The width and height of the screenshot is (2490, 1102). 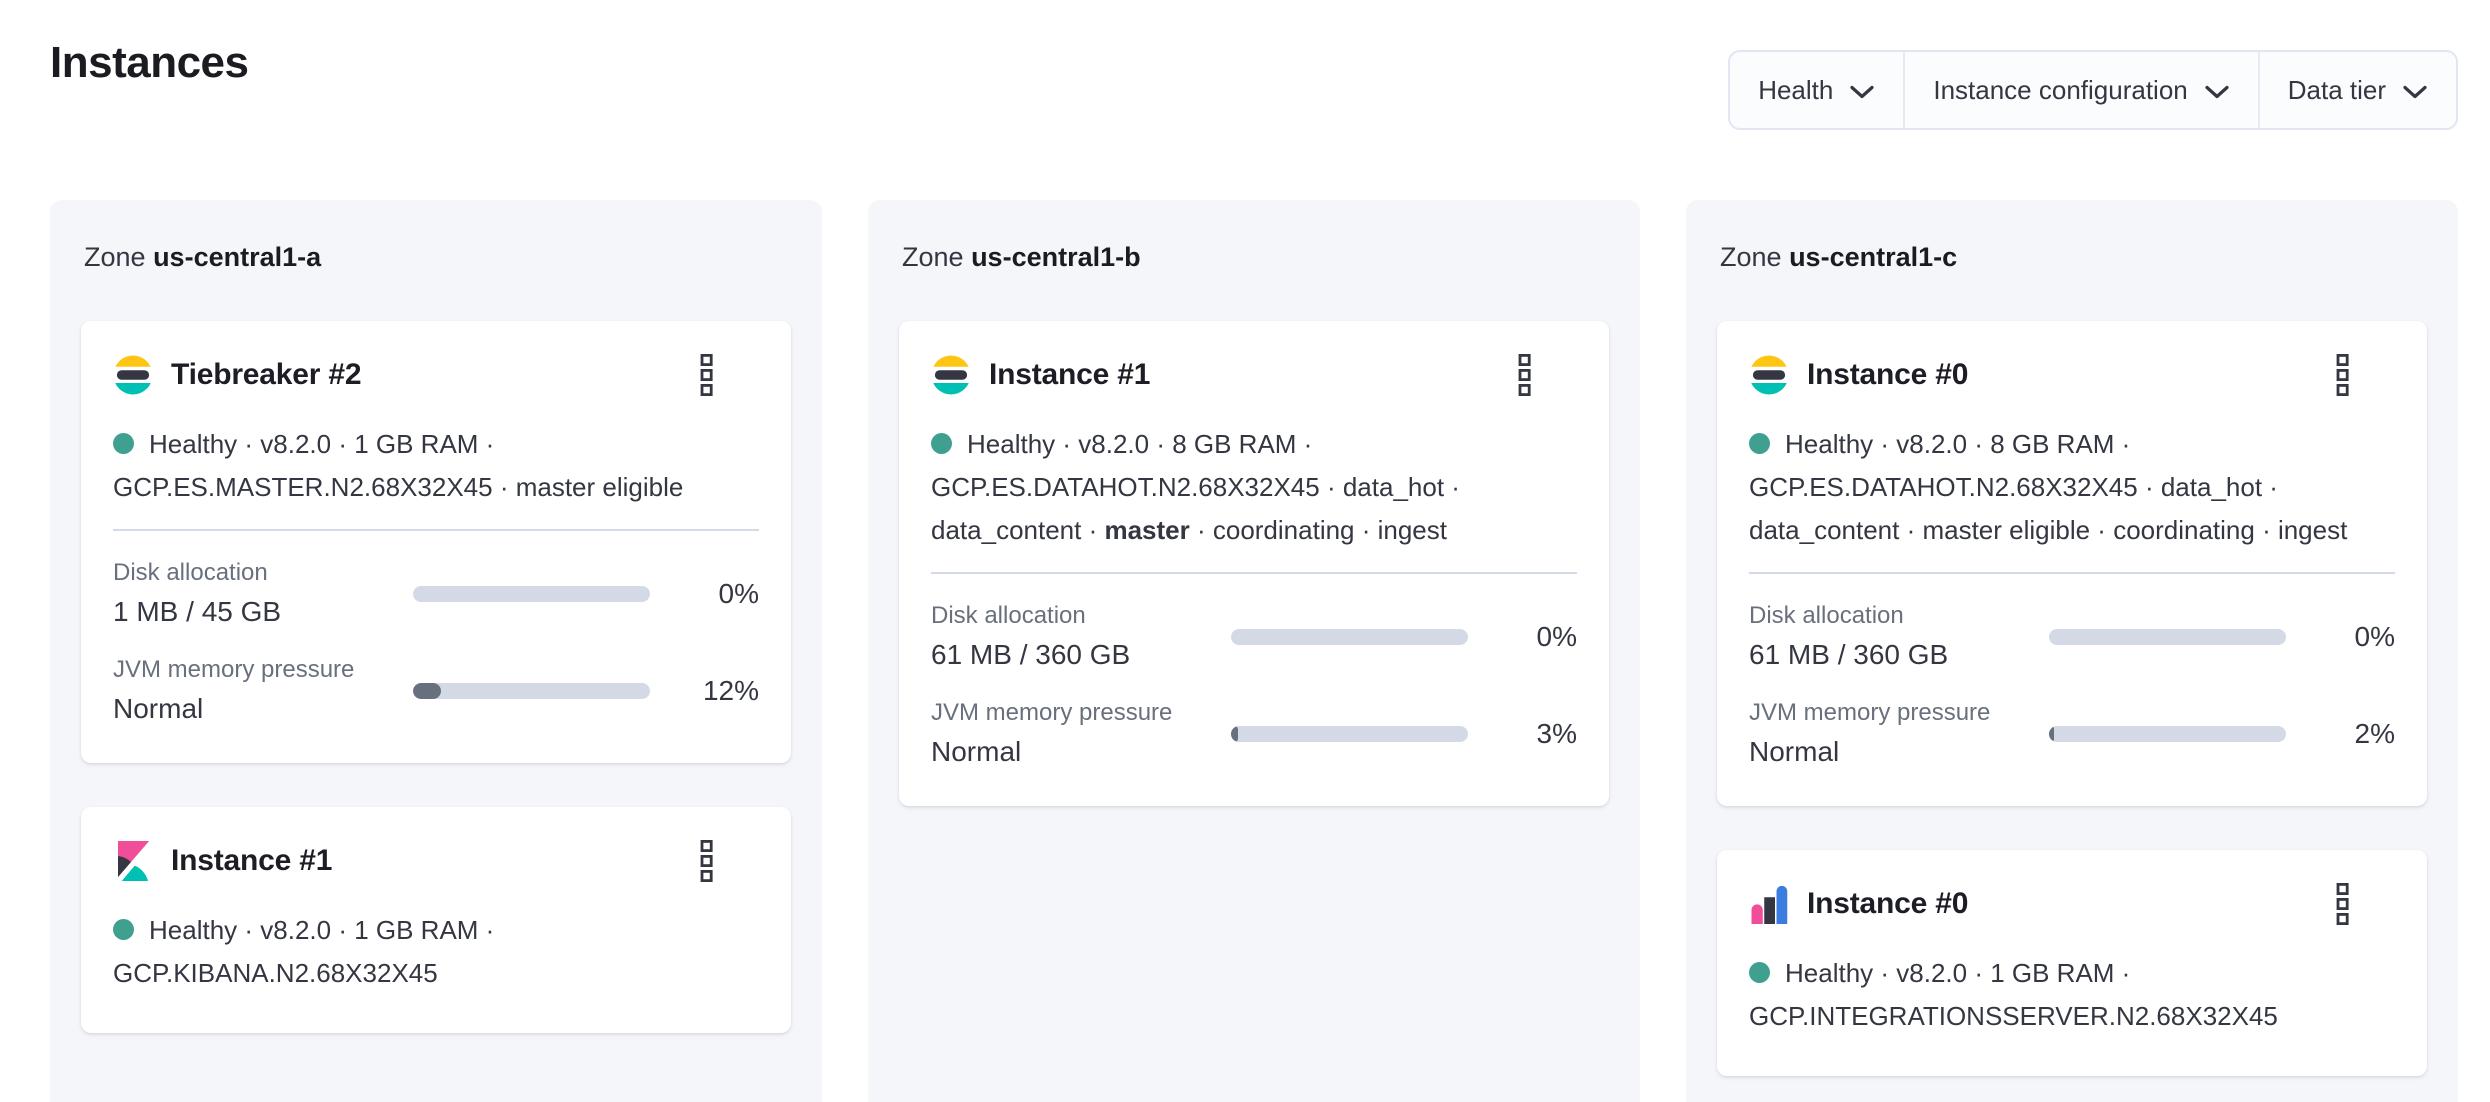 What do you see at coordinates (436, 375) in the screenshot?
I see `card-header: Tiebreaker #2` at bounding box center [436, 375].